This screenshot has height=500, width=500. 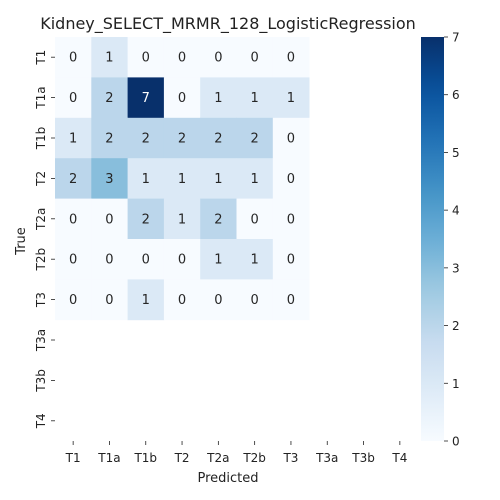 What do you see at coordinates (41, 340) in the screenshot?
I see `y-tick-label: T3a` at bounding box center [41, 340].